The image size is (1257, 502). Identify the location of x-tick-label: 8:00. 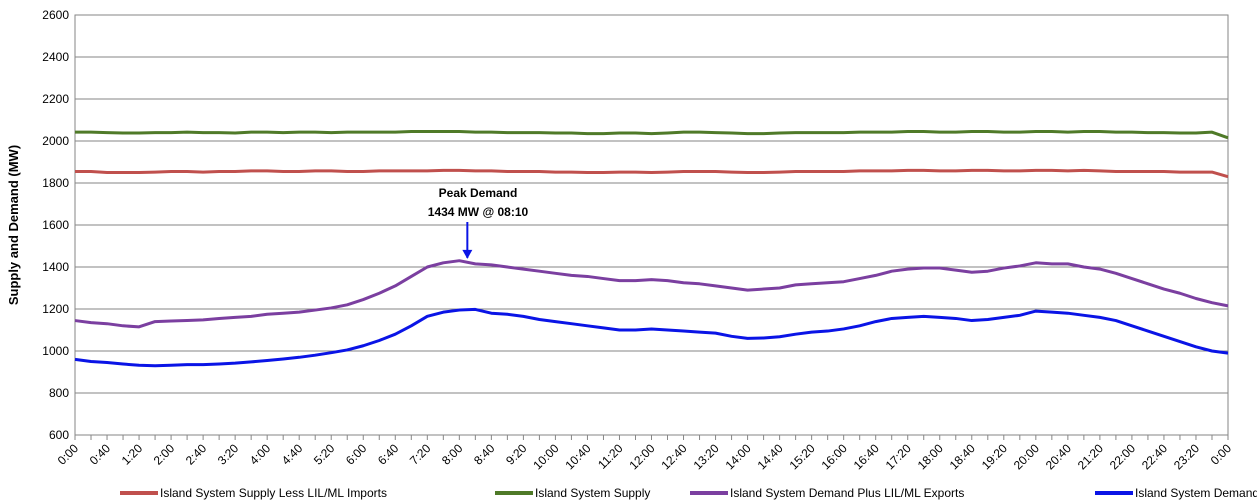
(452, 454).